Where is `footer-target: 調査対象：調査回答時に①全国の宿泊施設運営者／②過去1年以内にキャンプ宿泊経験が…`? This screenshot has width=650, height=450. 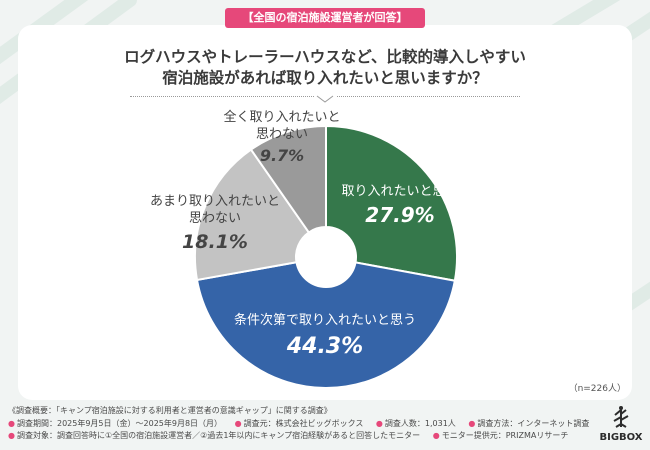 footer-target: 調査対象：調査回答時に①全国の宿泊施設運営者／②過去1年以内にキャンプ宿泊経験が… is located at coordinates (218, 435).